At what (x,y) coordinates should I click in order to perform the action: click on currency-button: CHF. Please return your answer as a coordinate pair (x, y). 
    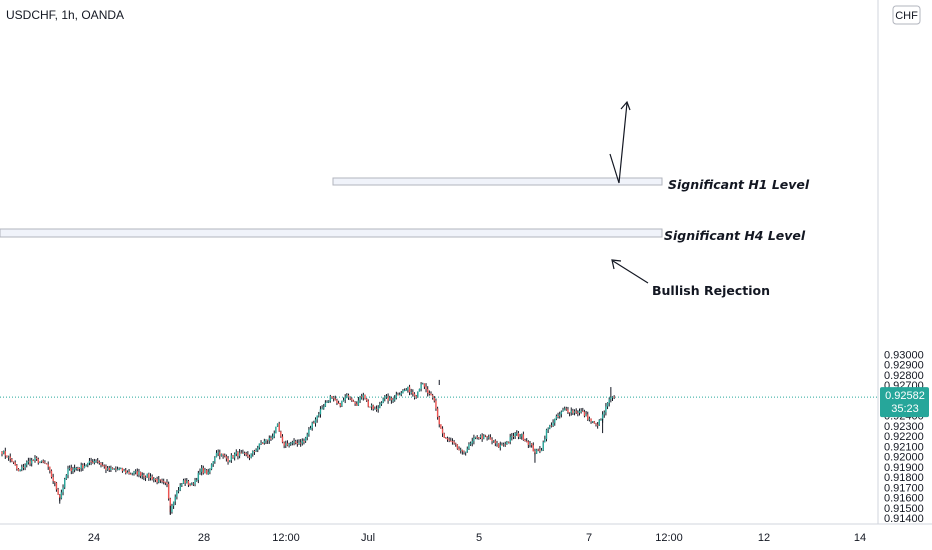
    Looking at the image, I should click on (906, 15).